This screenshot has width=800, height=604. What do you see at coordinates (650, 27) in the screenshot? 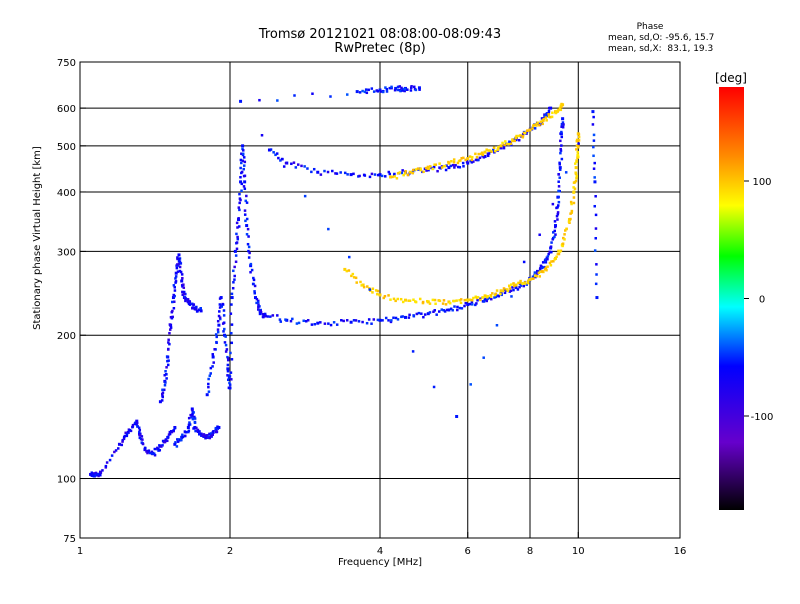
I see `stats-header: Phase` at bounding box center [650, 27].